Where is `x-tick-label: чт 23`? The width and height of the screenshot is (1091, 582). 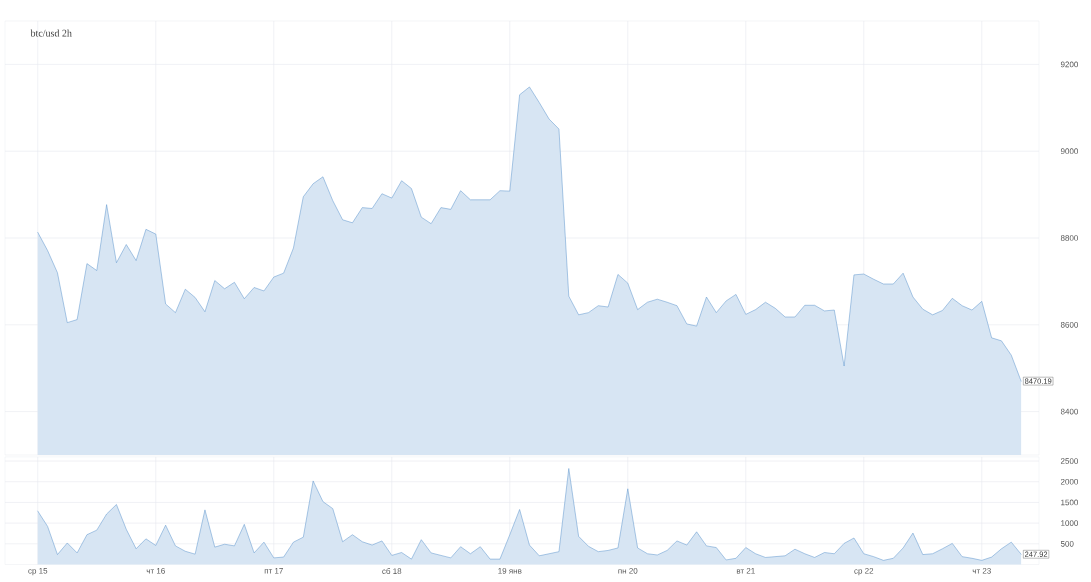 x-tick-label: чт 23 is located at coordinates (981, 571).